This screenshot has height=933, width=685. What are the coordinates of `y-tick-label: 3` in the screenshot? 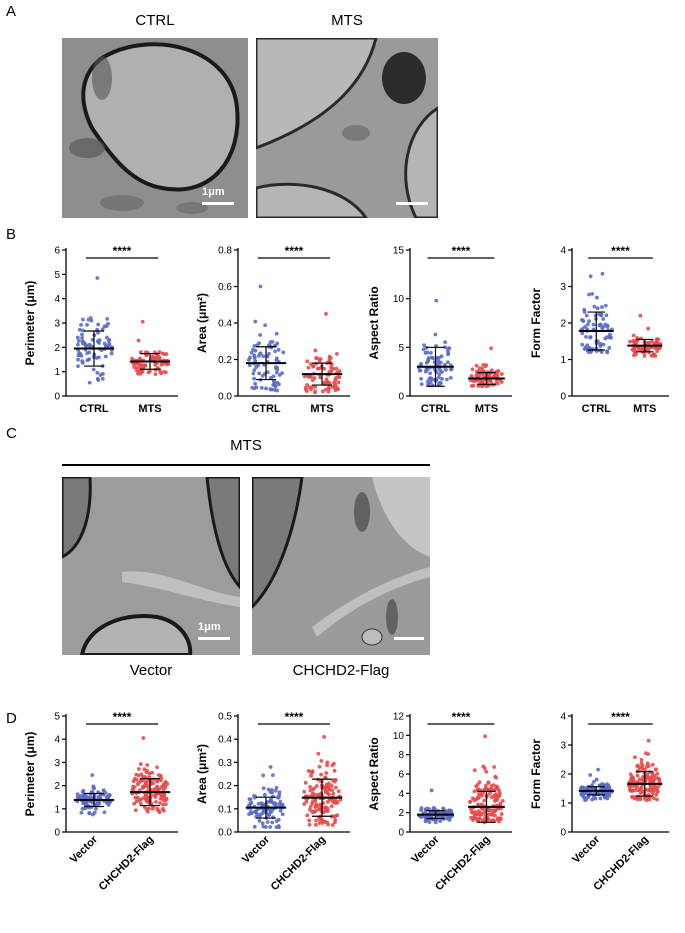 It's located at (57, 324).